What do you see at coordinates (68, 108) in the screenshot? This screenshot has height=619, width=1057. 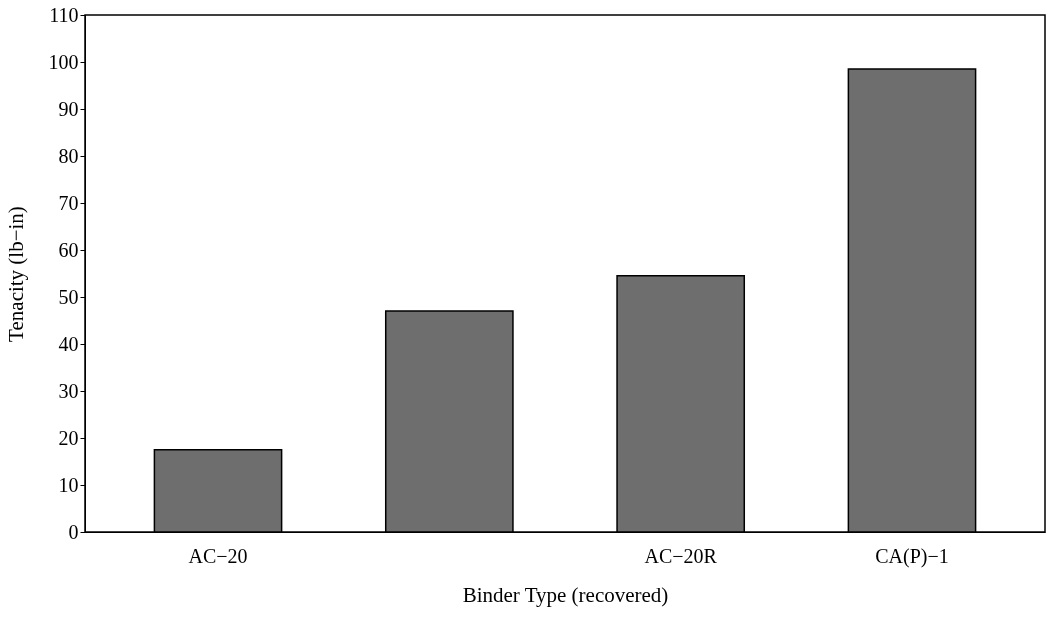 I see `y-tick-label: 90` at bounding box center [68, 108].